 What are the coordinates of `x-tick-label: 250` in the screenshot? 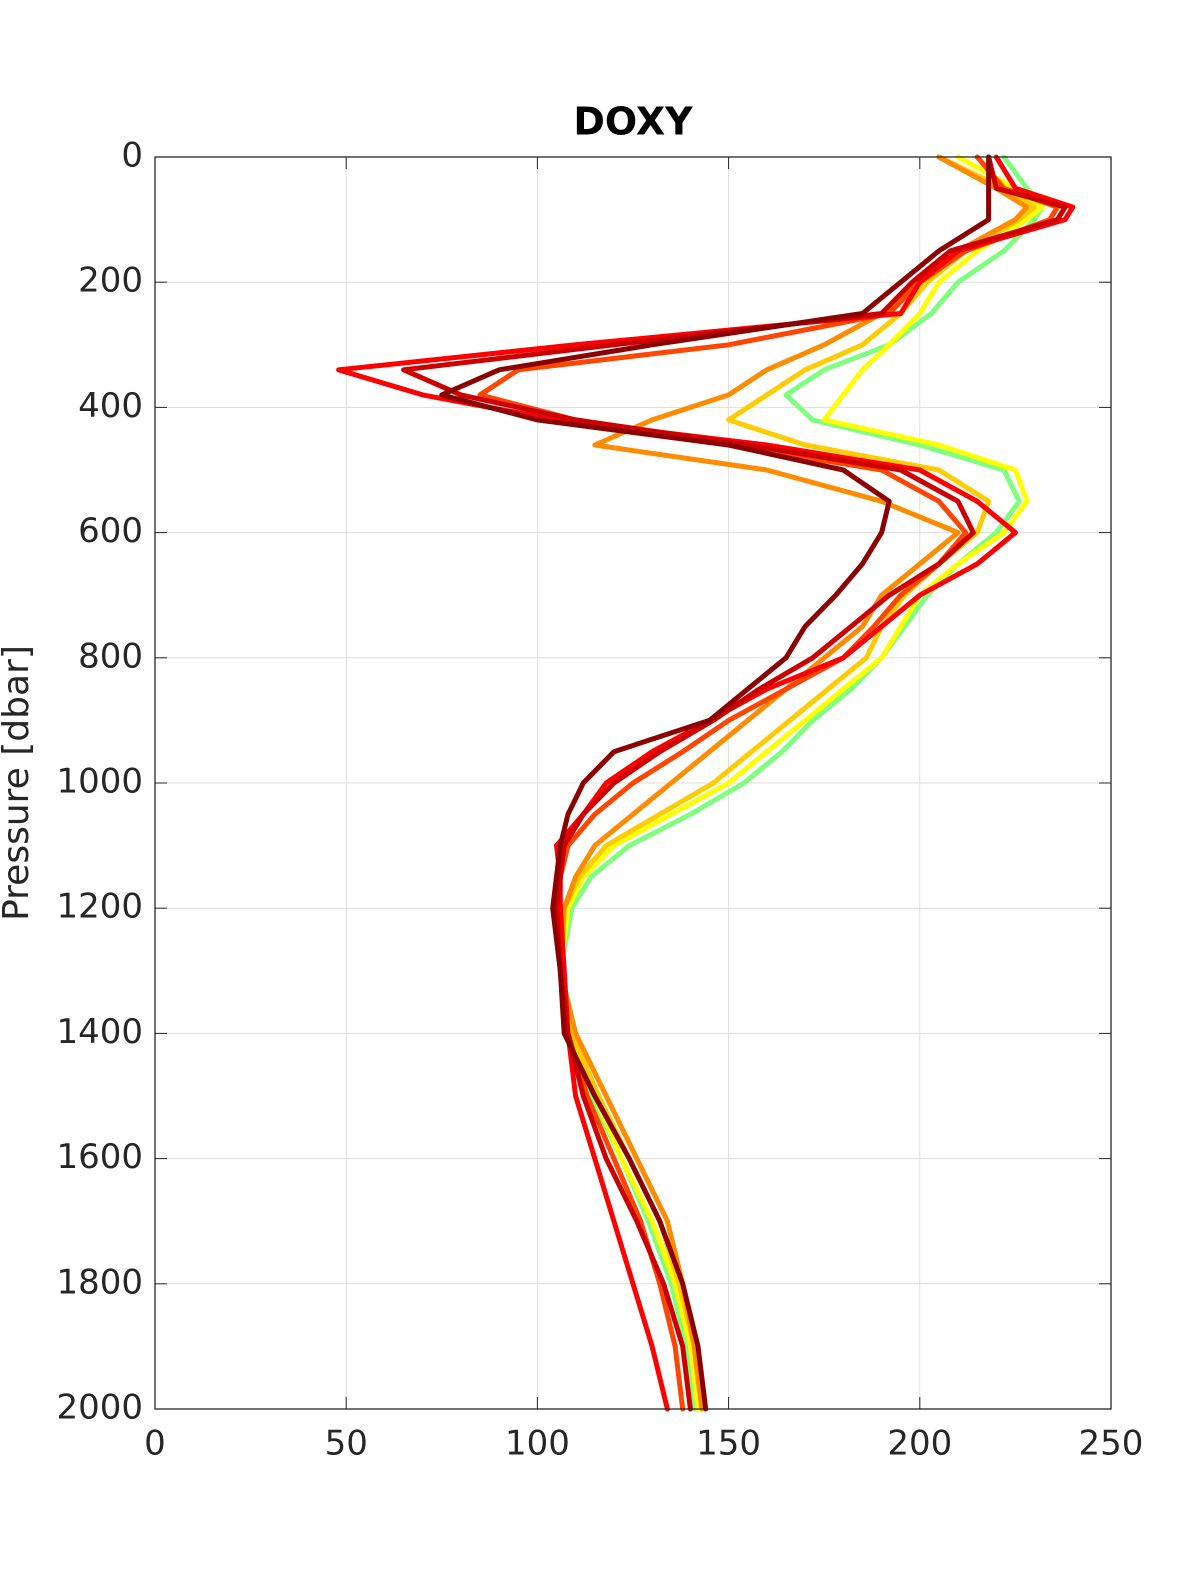 It's located at (1111, 1444).